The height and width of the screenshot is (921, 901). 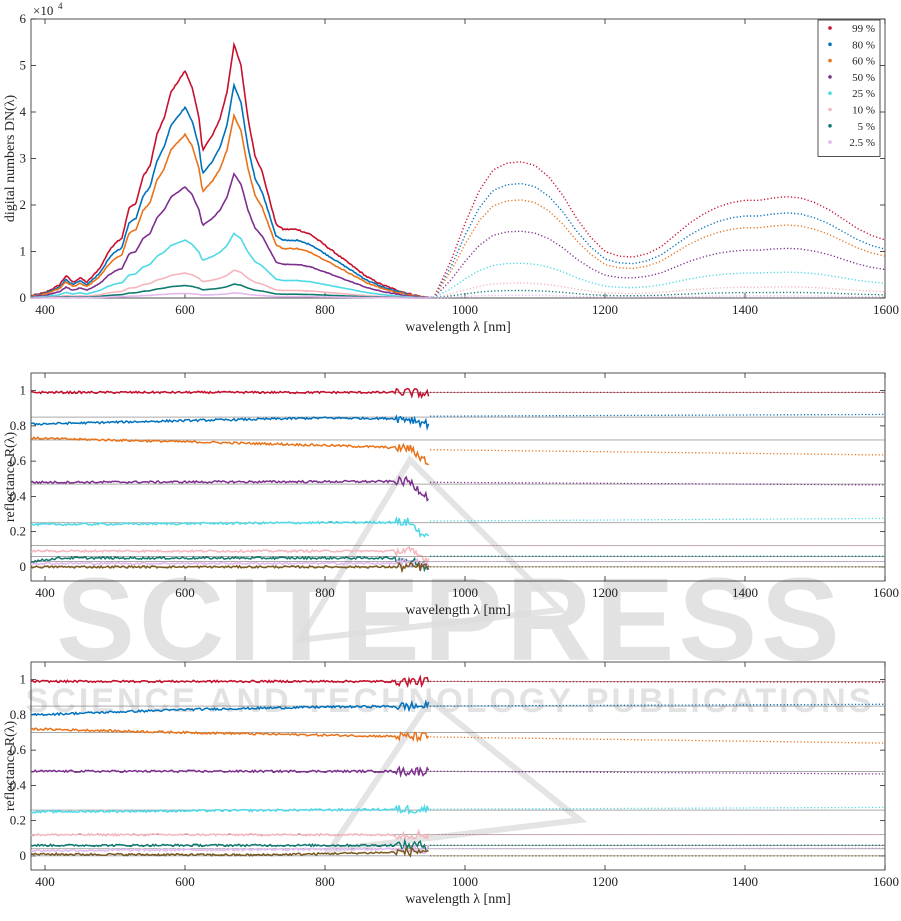 I want to click on y-axis-label: digital numbers DN(λ), so click(x=10, y=159).